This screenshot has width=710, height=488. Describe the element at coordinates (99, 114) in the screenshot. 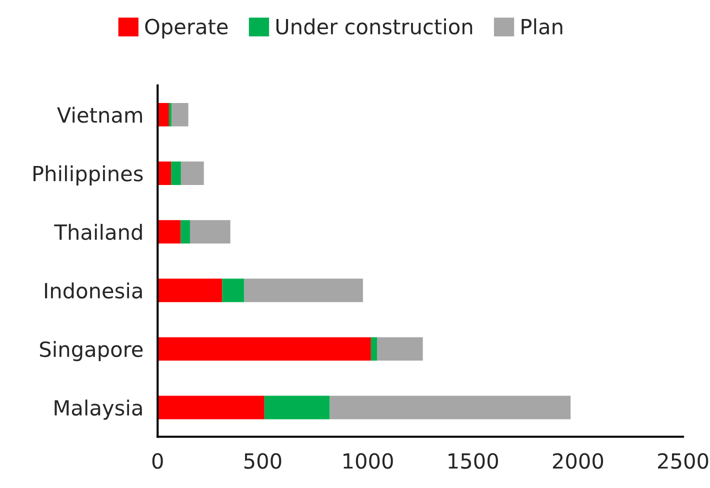

I see `y-tick-label: Vietnam` at that location.